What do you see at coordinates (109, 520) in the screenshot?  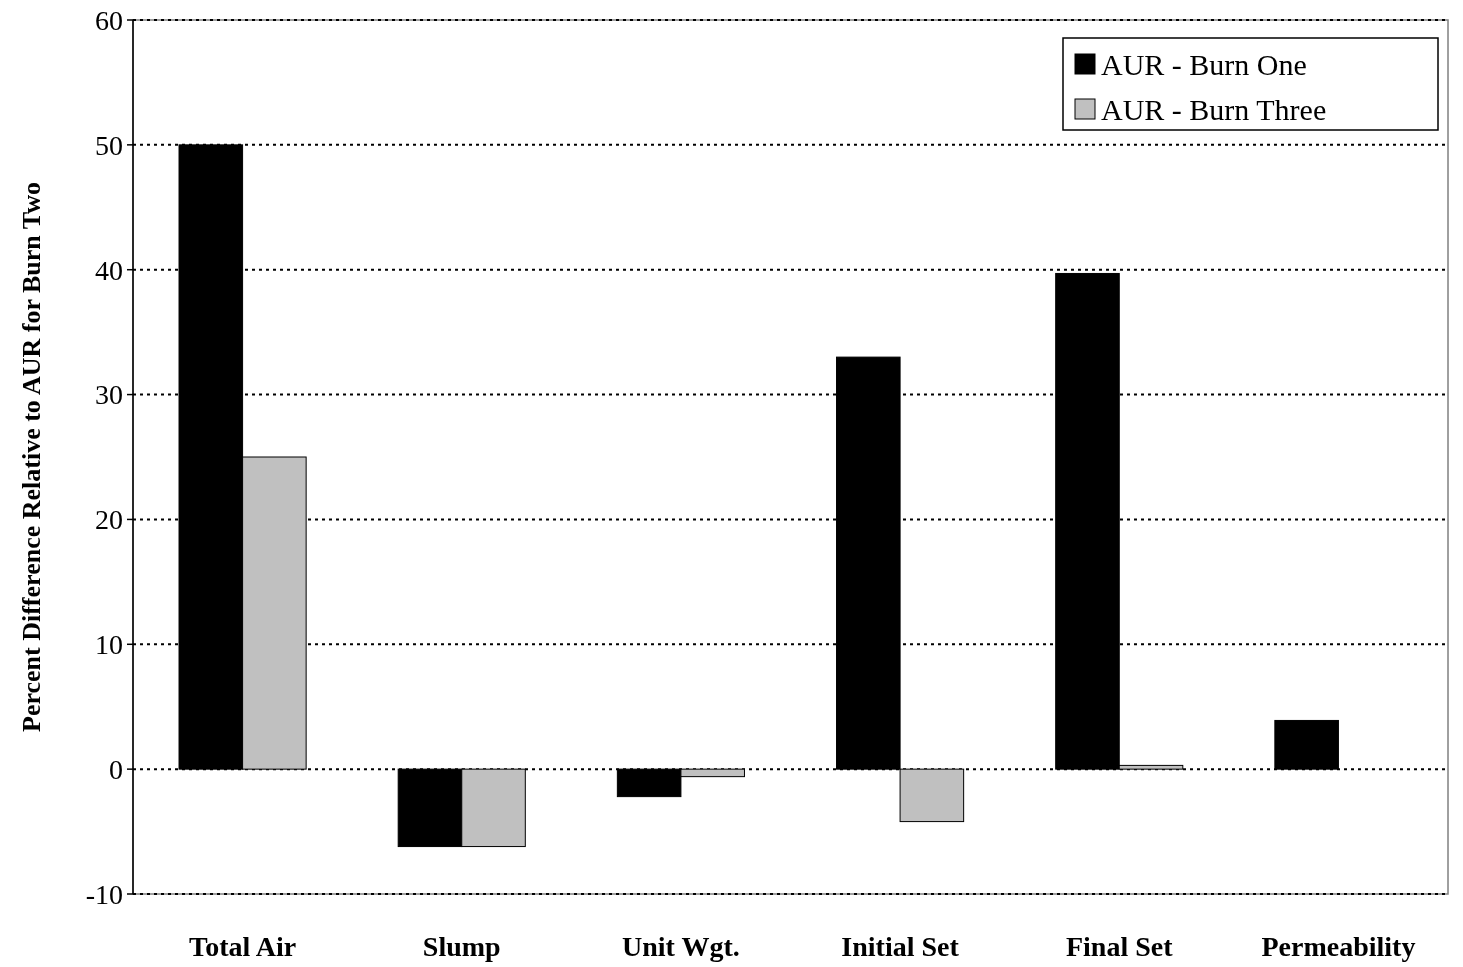 I see `y-tick-label: 20` at bounding box center [109, 520].